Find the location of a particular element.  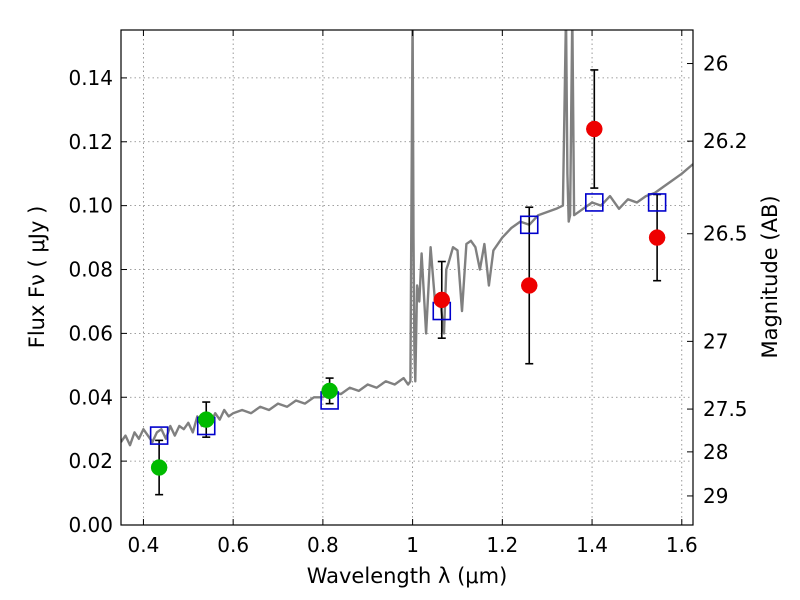

y-tick-label: 0.06 is located at coordinates (90, 333).